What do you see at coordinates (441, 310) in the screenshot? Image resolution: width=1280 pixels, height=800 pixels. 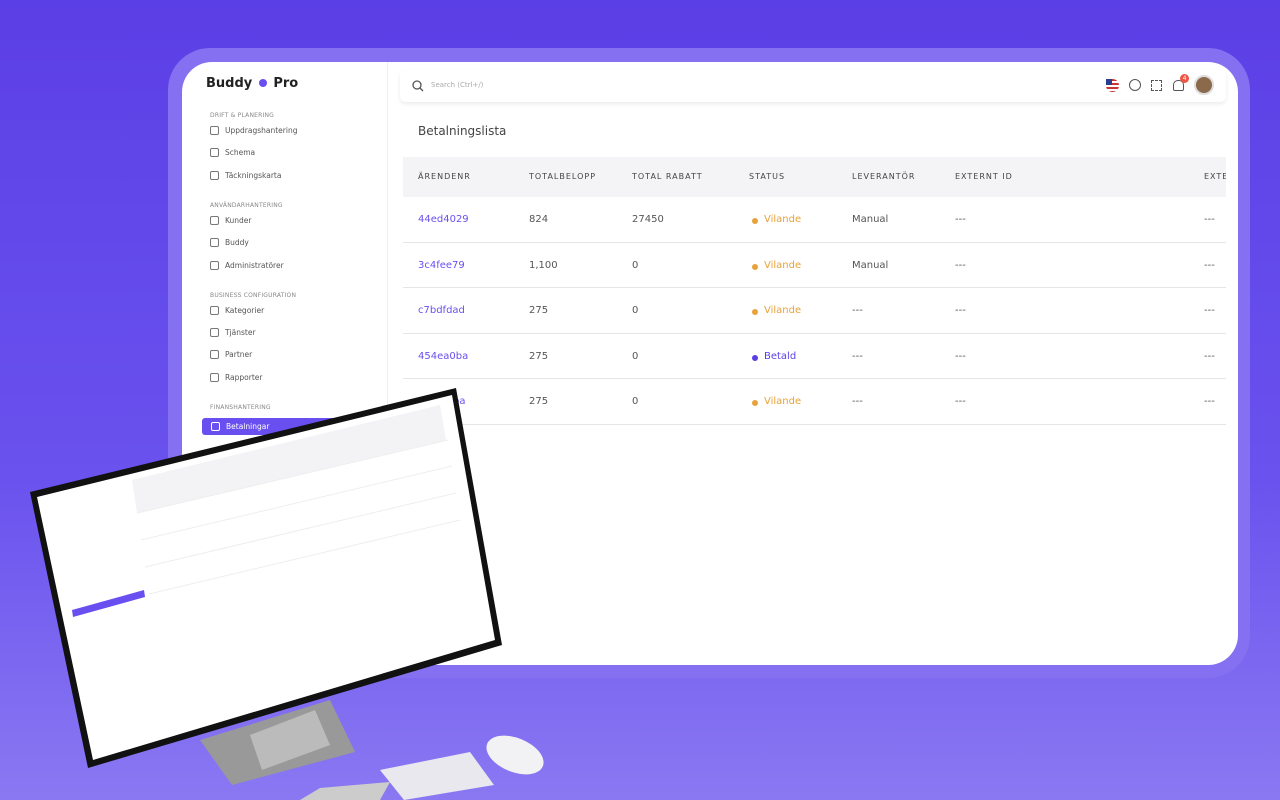 I see `case-link: c7bdfdad` at bounding box center [441, 310].